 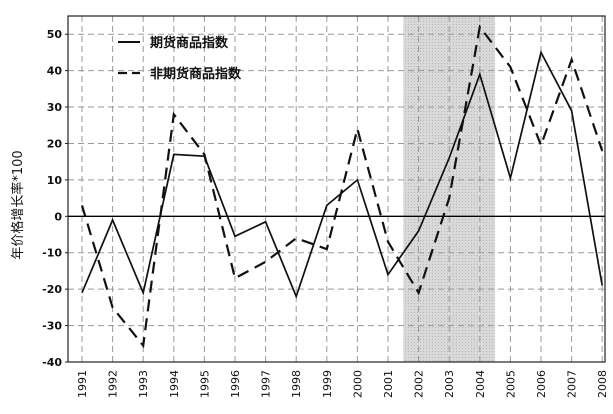 I want to click on y-axis-label: 年价格增长率*100, so click(x=18, y=204).